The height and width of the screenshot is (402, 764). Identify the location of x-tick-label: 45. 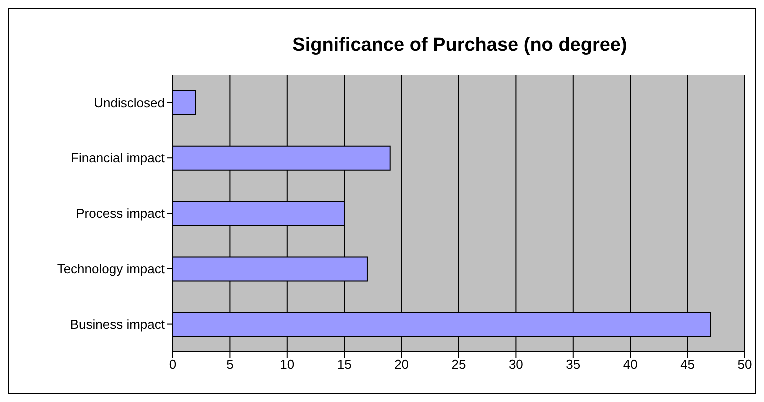
(688, 364).